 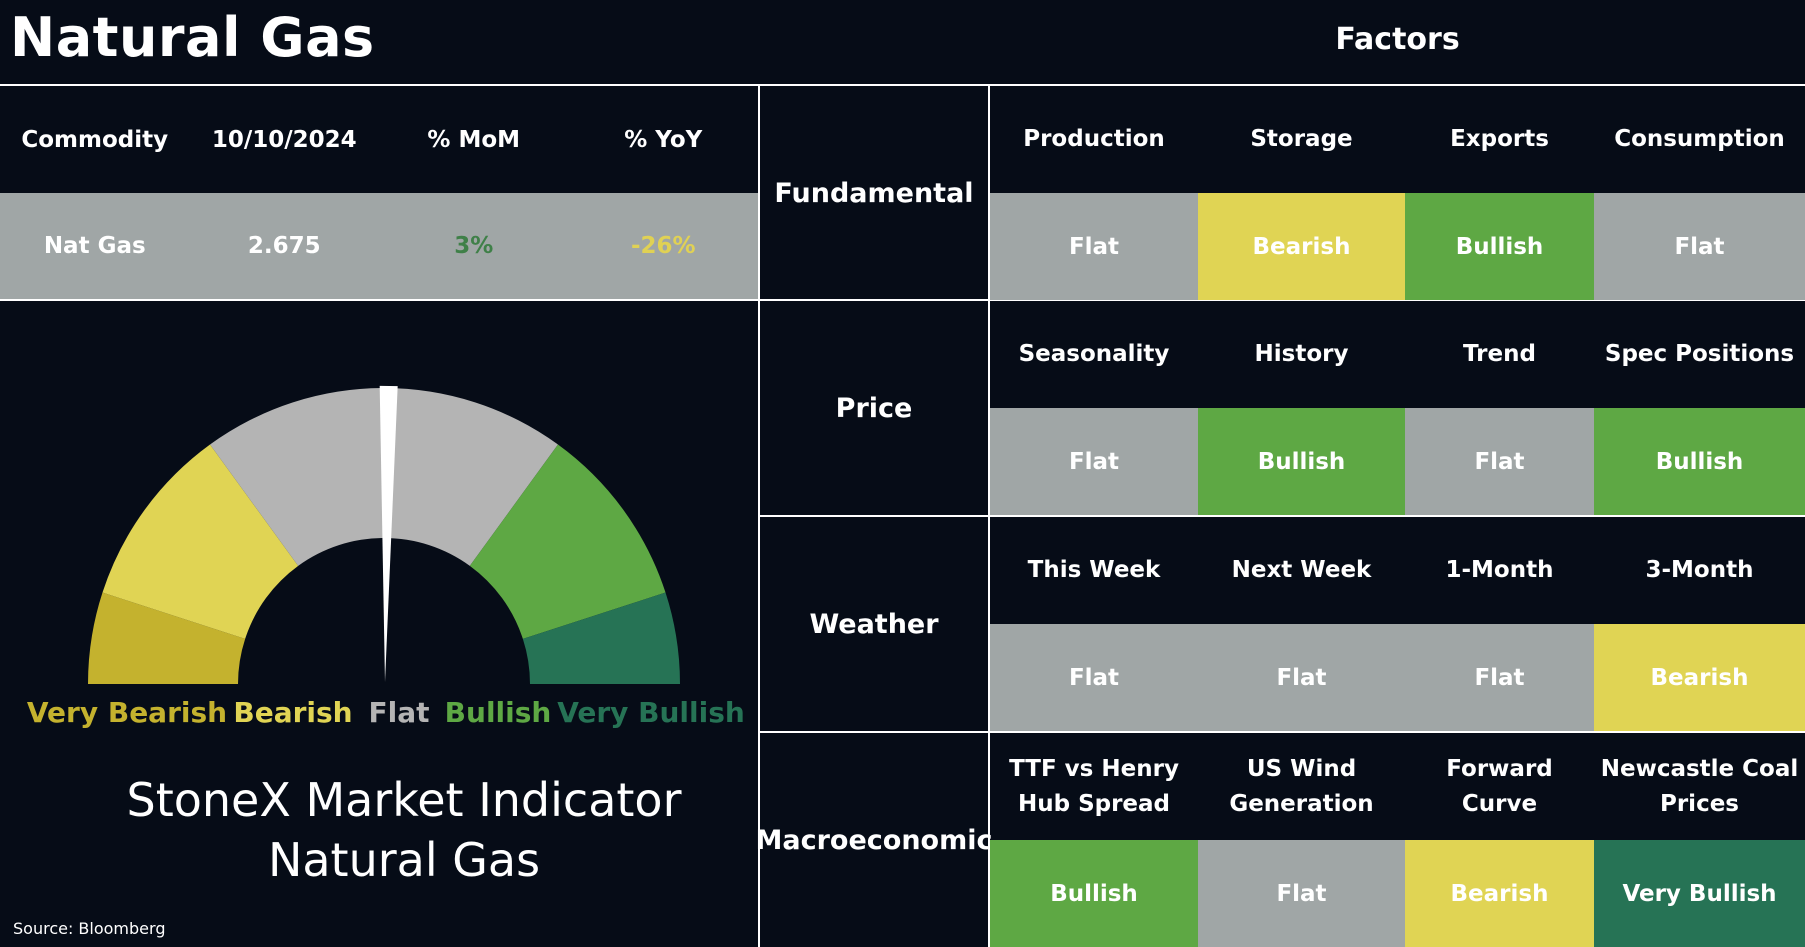 What do you see at coordinates (874, 624) in the screenshot?
I see `category-weather: Weather` at bounding box center [874, 624].